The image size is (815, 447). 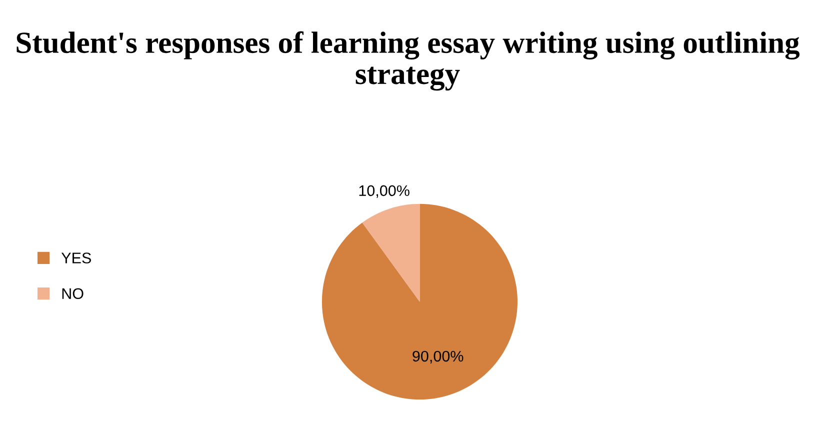 What do you see at coordinates (438, 357) in the screenshot?
I see `data-label: 90,00%` at bounding box center [438, 357].